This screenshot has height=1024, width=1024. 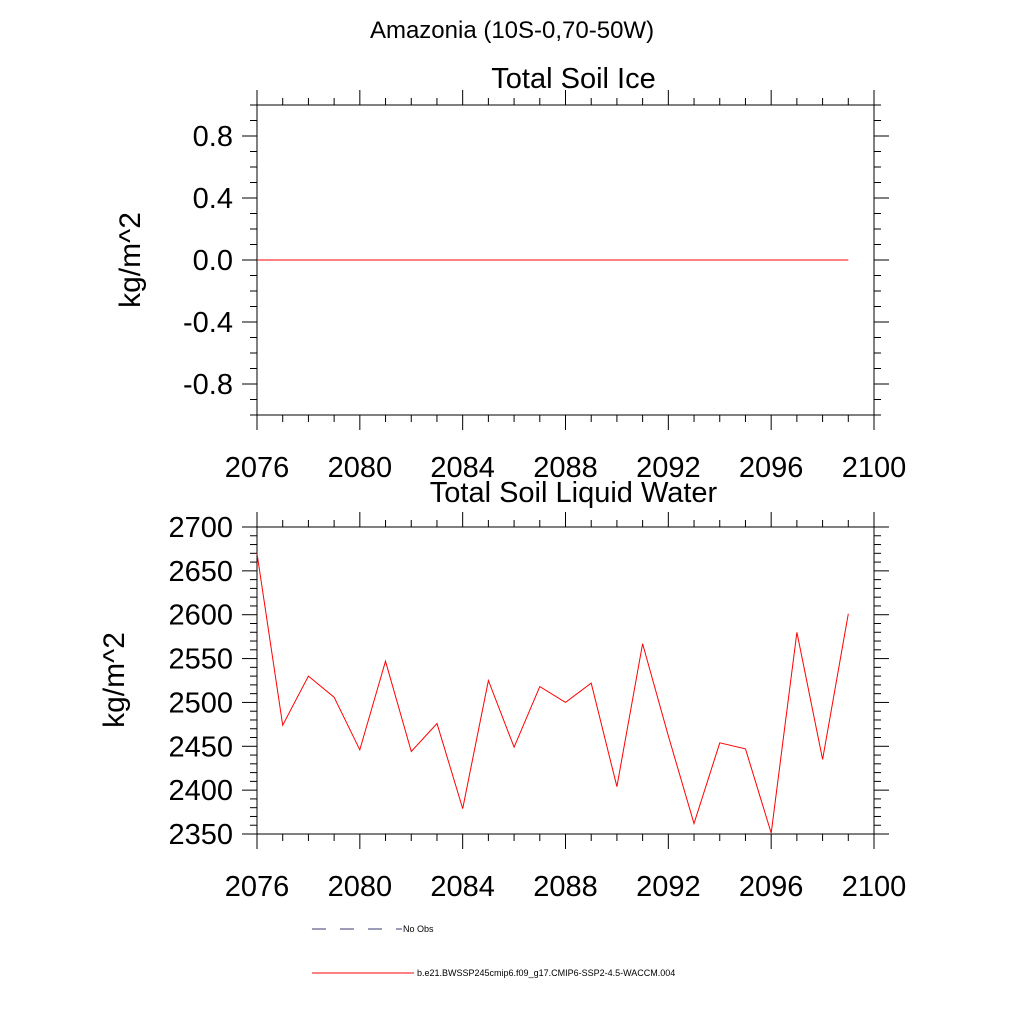 What do you see at coordinates (200, 835) in the screenshot?
I see `y-tick-label: 2350` at bounding box center [200, 835].